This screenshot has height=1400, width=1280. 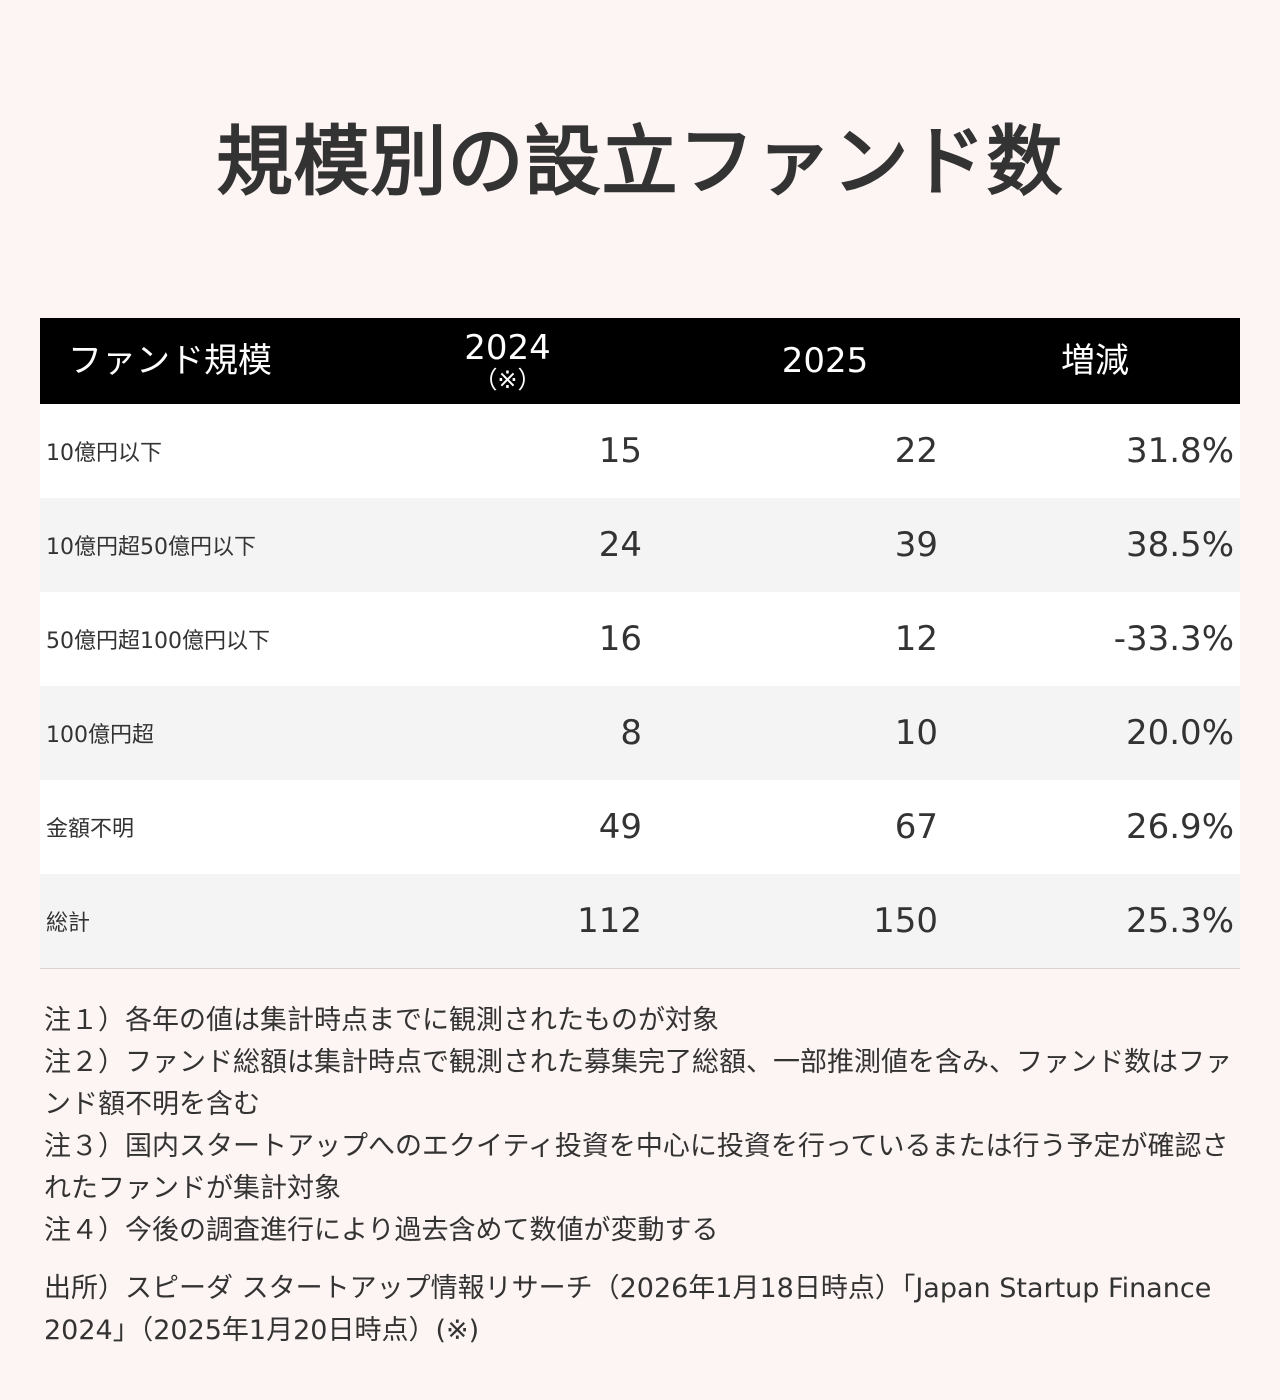 What do you see at coordinates (381, 1020) in the screenshot?
I see `footnote: 注１）各年の値は集計時点までに観測されたものが対象` at bounding box center [381, 1020].